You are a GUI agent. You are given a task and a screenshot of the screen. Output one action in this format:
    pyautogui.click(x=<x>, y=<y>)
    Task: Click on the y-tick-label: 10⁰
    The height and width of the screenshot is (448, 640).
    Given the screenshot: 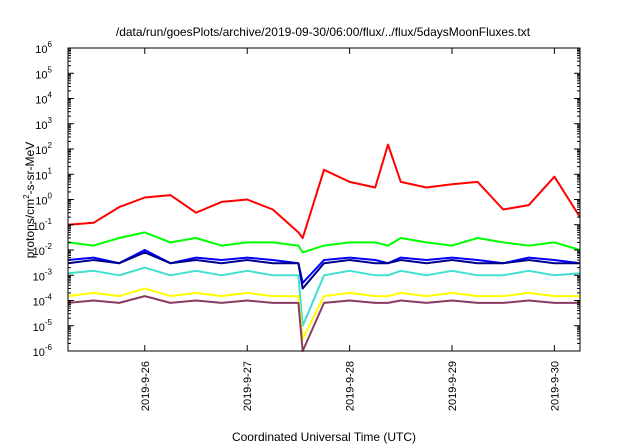 What is the action you would take?
    pyautogui.click(x=43, y=200)
    